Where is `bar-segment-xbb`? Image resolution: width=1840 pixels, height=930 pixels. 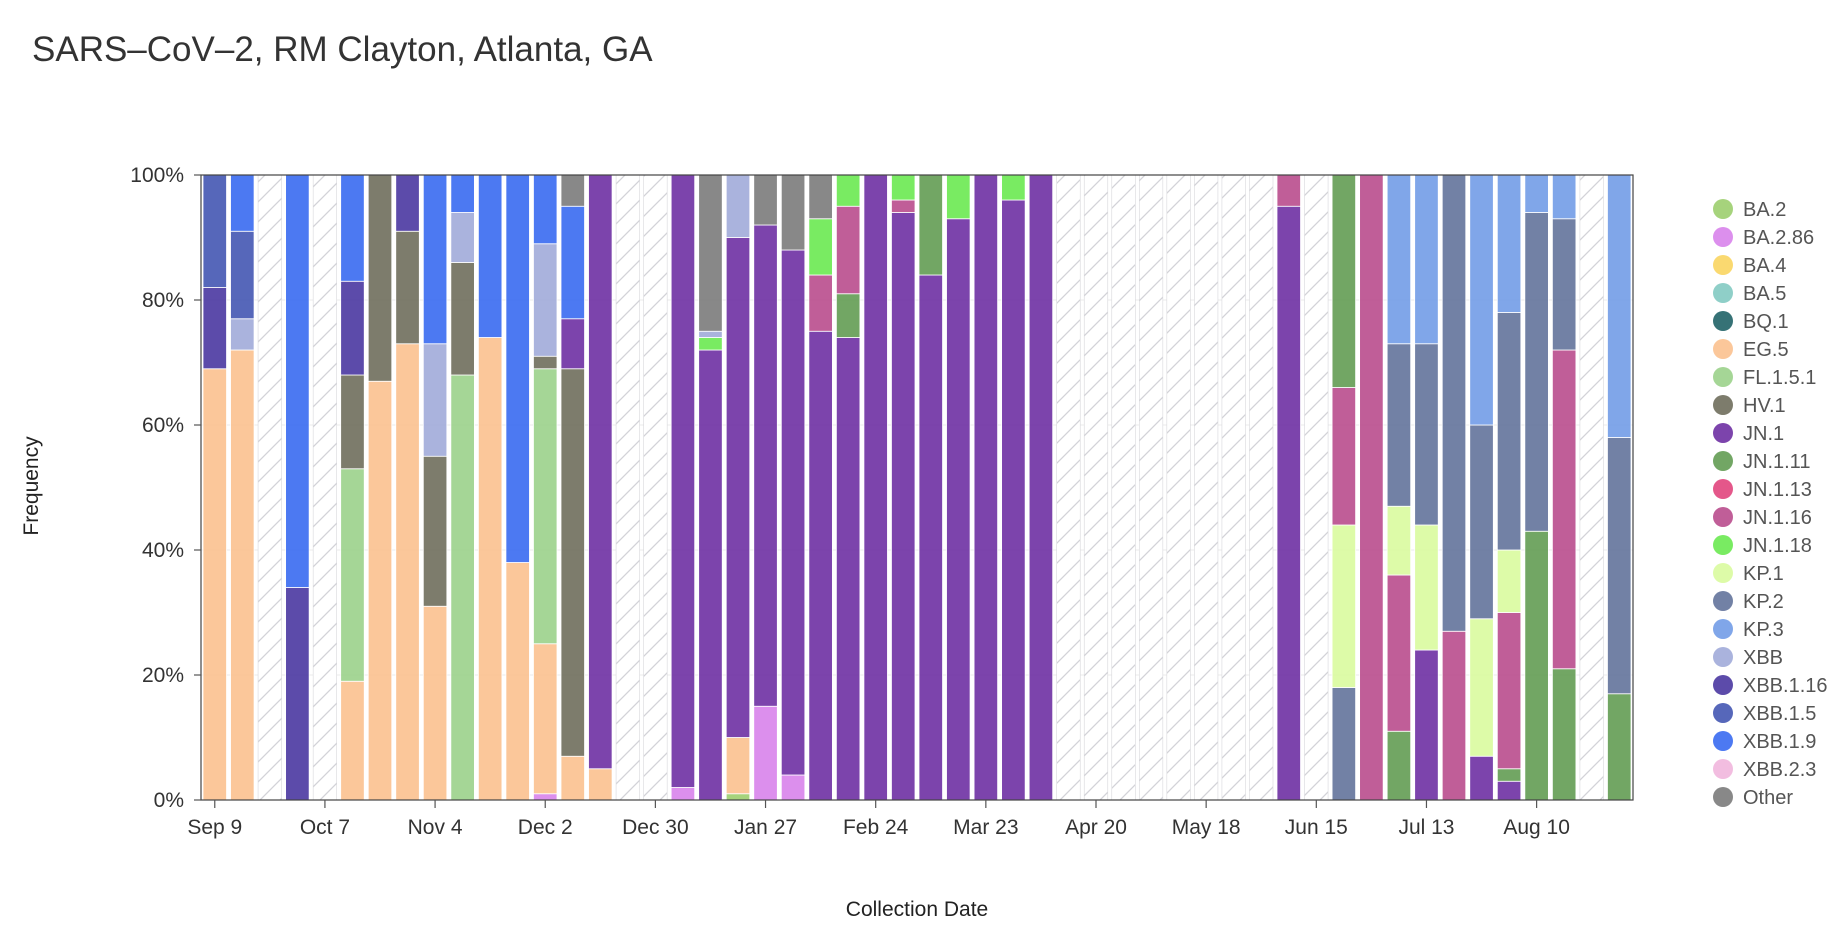
bar-segment-xbb is located at coordinates (545, 300).